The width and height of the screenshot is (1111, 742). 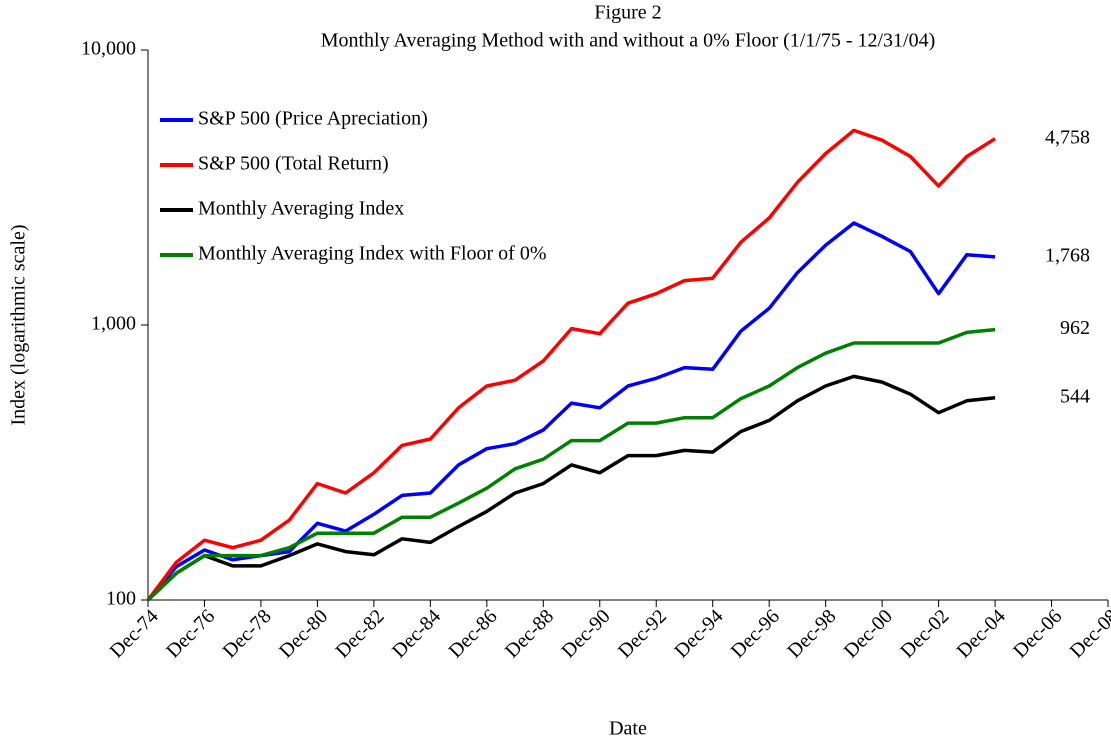 What do you see at coordinates (313, 119) in the screenshot?
I see `legend-label: S&P 500 (Price Apreciation)` at bounding box center [313, 119].